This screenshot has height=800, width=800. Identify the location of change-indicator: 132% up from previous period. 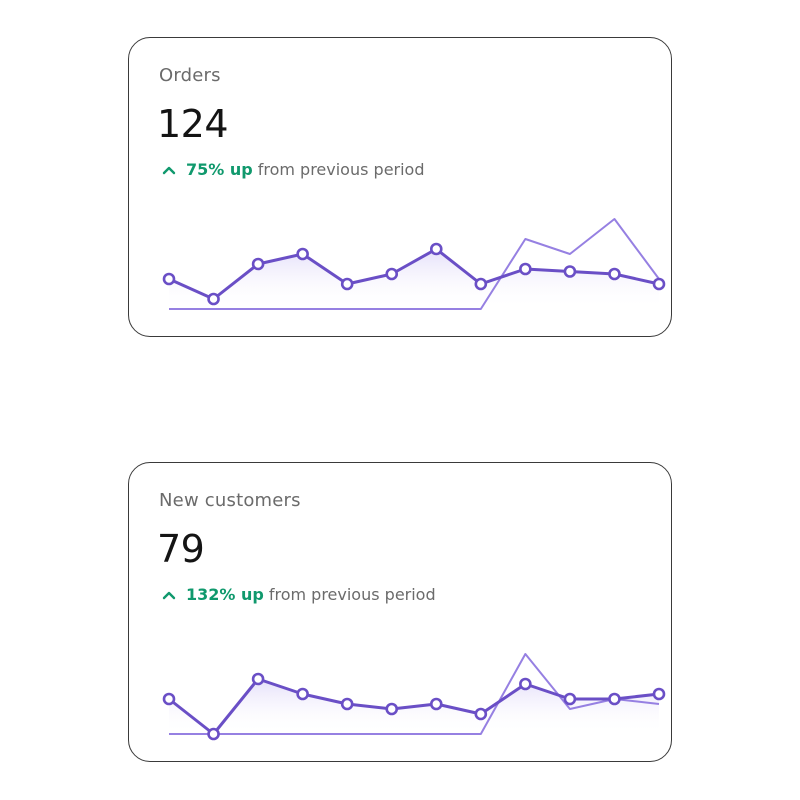
(298, 594).